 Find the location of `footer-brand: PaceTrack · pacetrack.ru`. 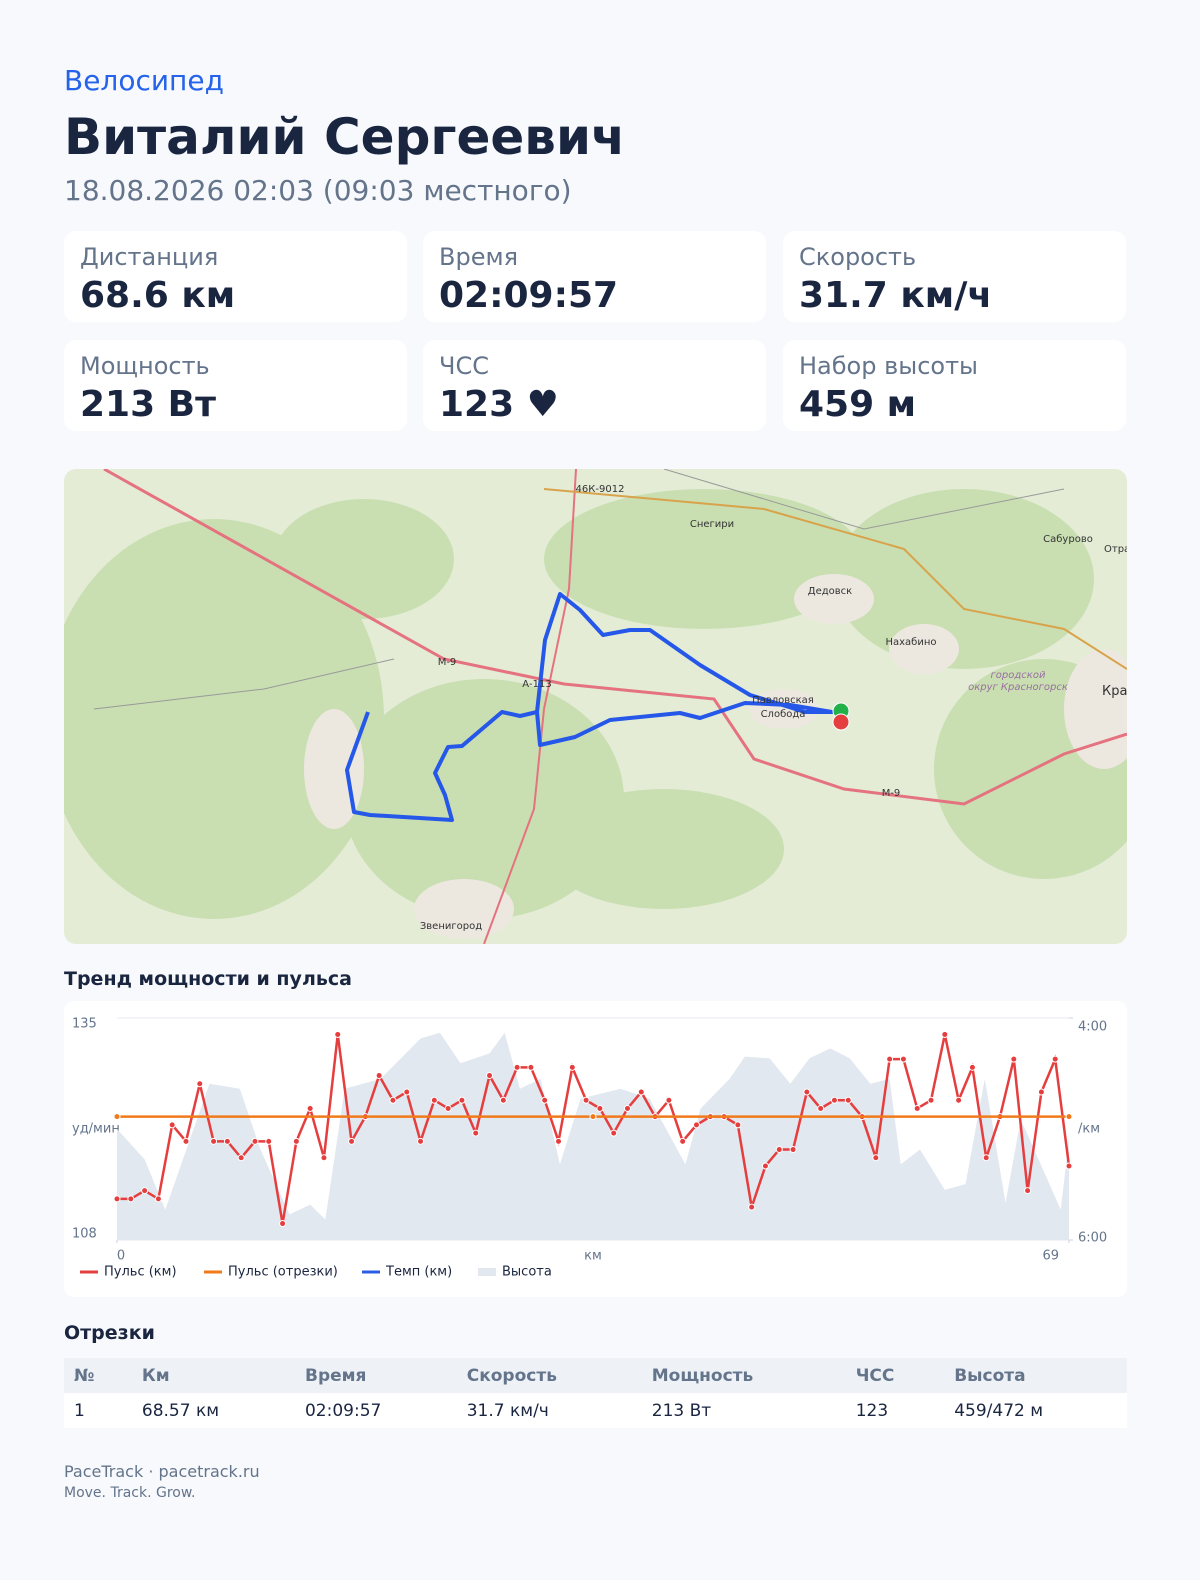

footer-brand: PaceTrack · pacetrack.ru is located at coordinates (162, 1471).